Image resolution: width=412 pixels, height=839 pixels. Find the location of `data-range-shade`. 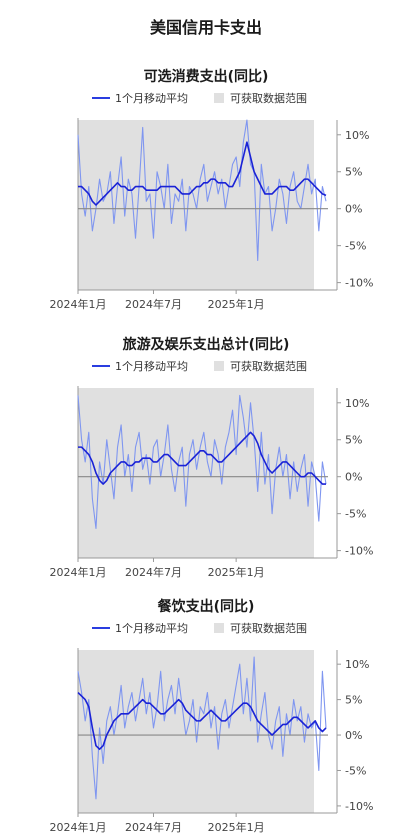

data-range-shade is located at coordinates (196, 473).